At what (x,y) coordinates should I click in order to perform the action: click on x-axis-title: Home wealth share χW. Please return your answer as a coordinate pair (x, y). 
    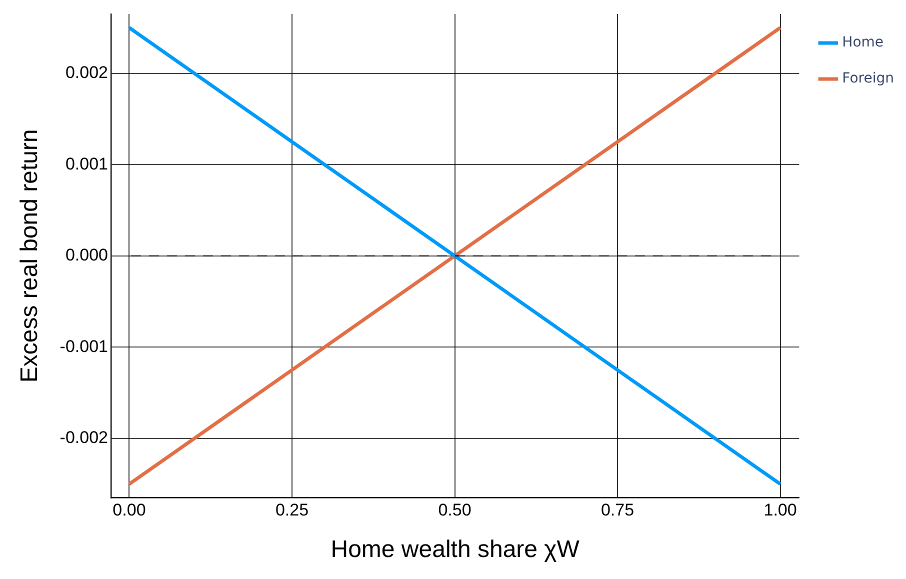
    Looking at the image, I should click on (455, 550).